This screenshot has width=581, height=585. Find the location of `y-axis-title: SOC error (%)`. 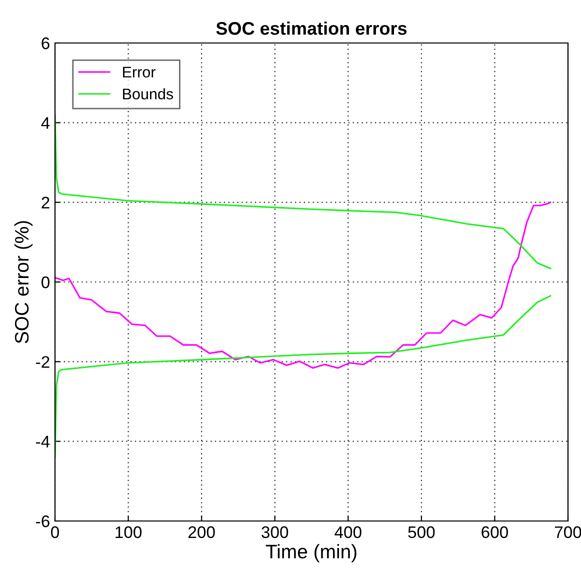

y-axis-title: SOC error (%) is located at coordinates (23, 282).